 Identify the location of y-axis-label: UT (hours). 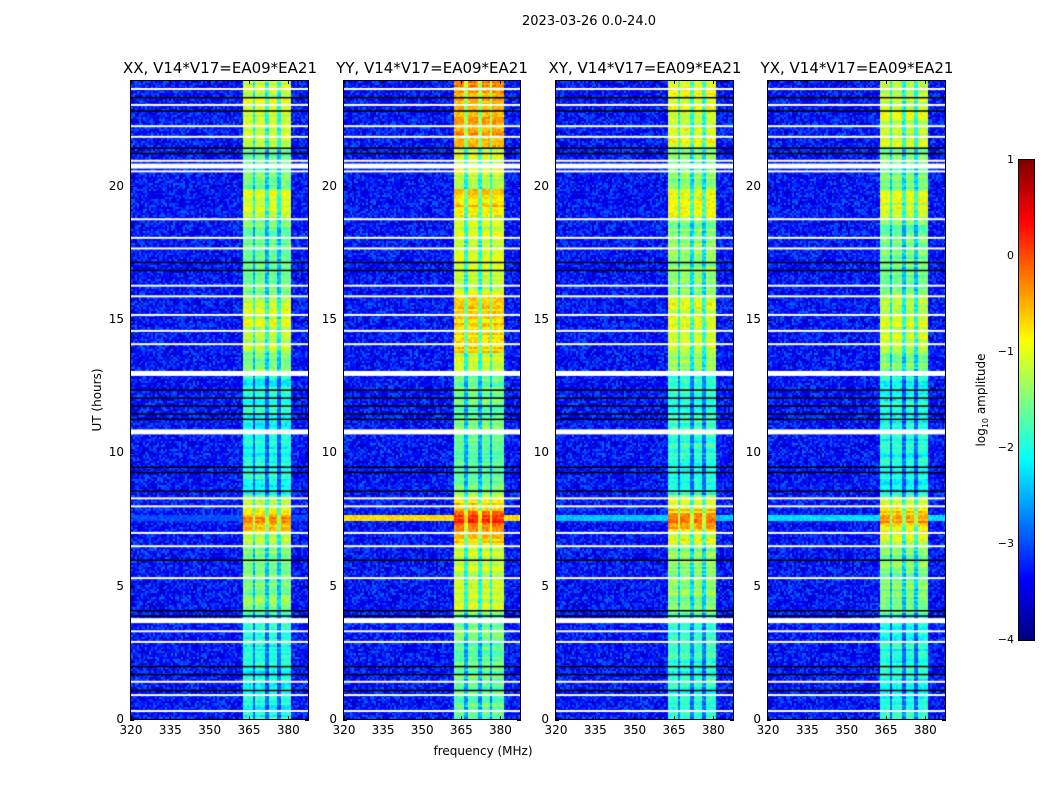
(97, 400).